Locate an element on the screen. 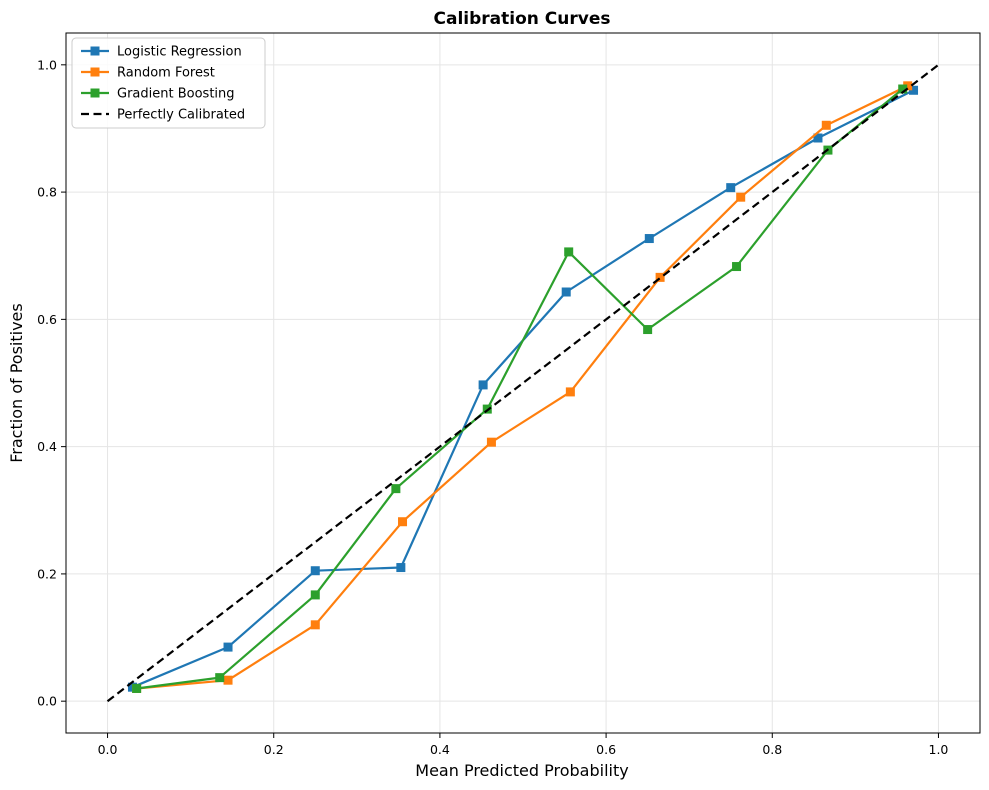 This screenshot has height=790, width=989. legend-box is located at coordinates (168, 83).